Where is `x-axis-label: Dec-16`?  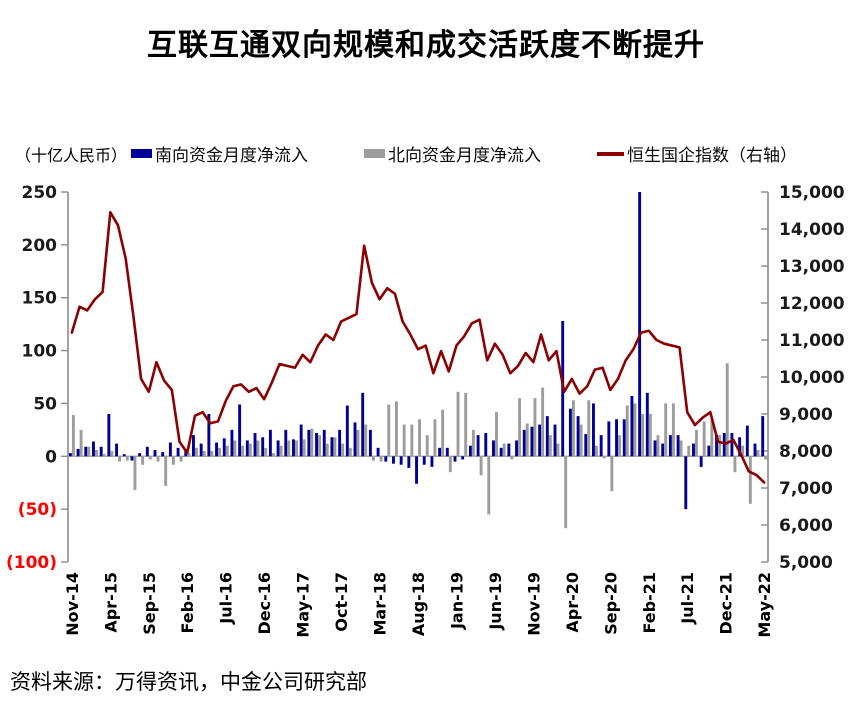
x-axis-label: Dec-16 is located at coordinates (264, 603).